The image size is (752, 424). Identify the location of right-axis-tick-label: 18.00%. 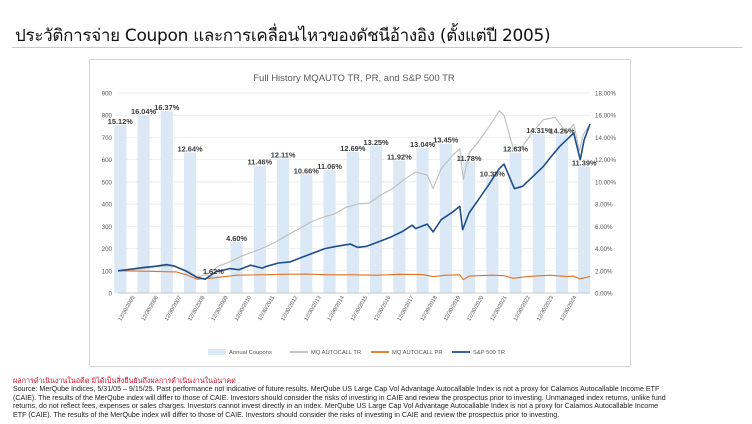
(605, 94).